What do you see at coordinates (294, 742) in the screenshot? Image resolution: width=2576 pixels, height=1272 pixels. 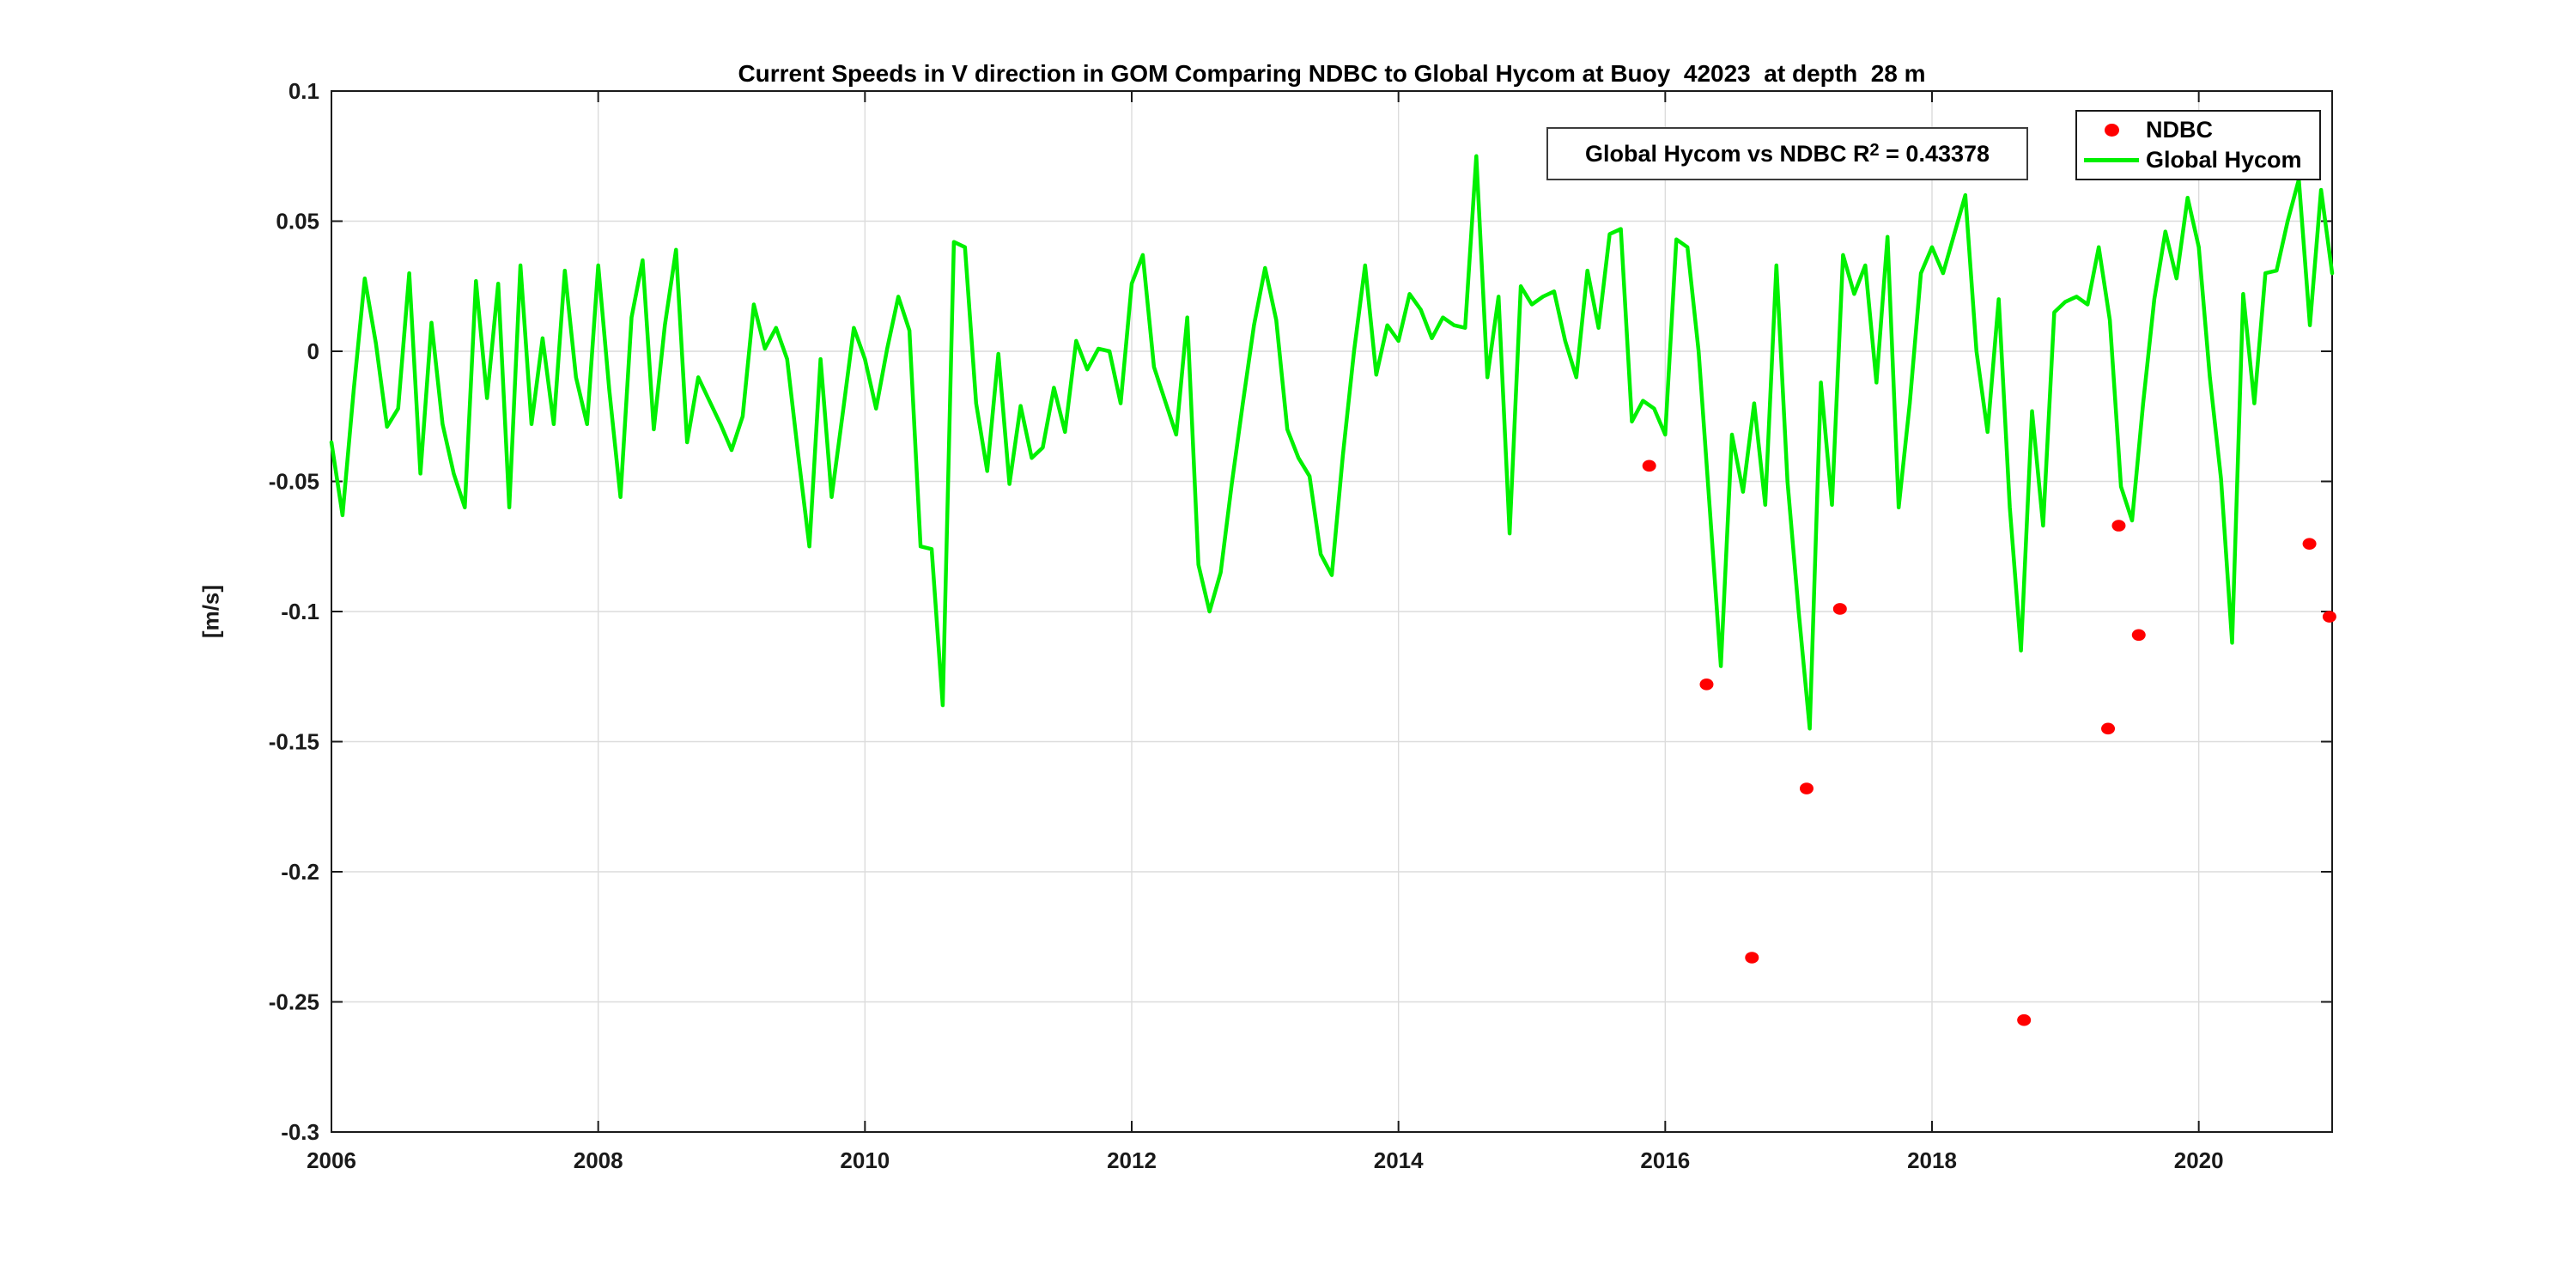 I see `y-tick-label: -0.15` at bounding box center [294, 742].